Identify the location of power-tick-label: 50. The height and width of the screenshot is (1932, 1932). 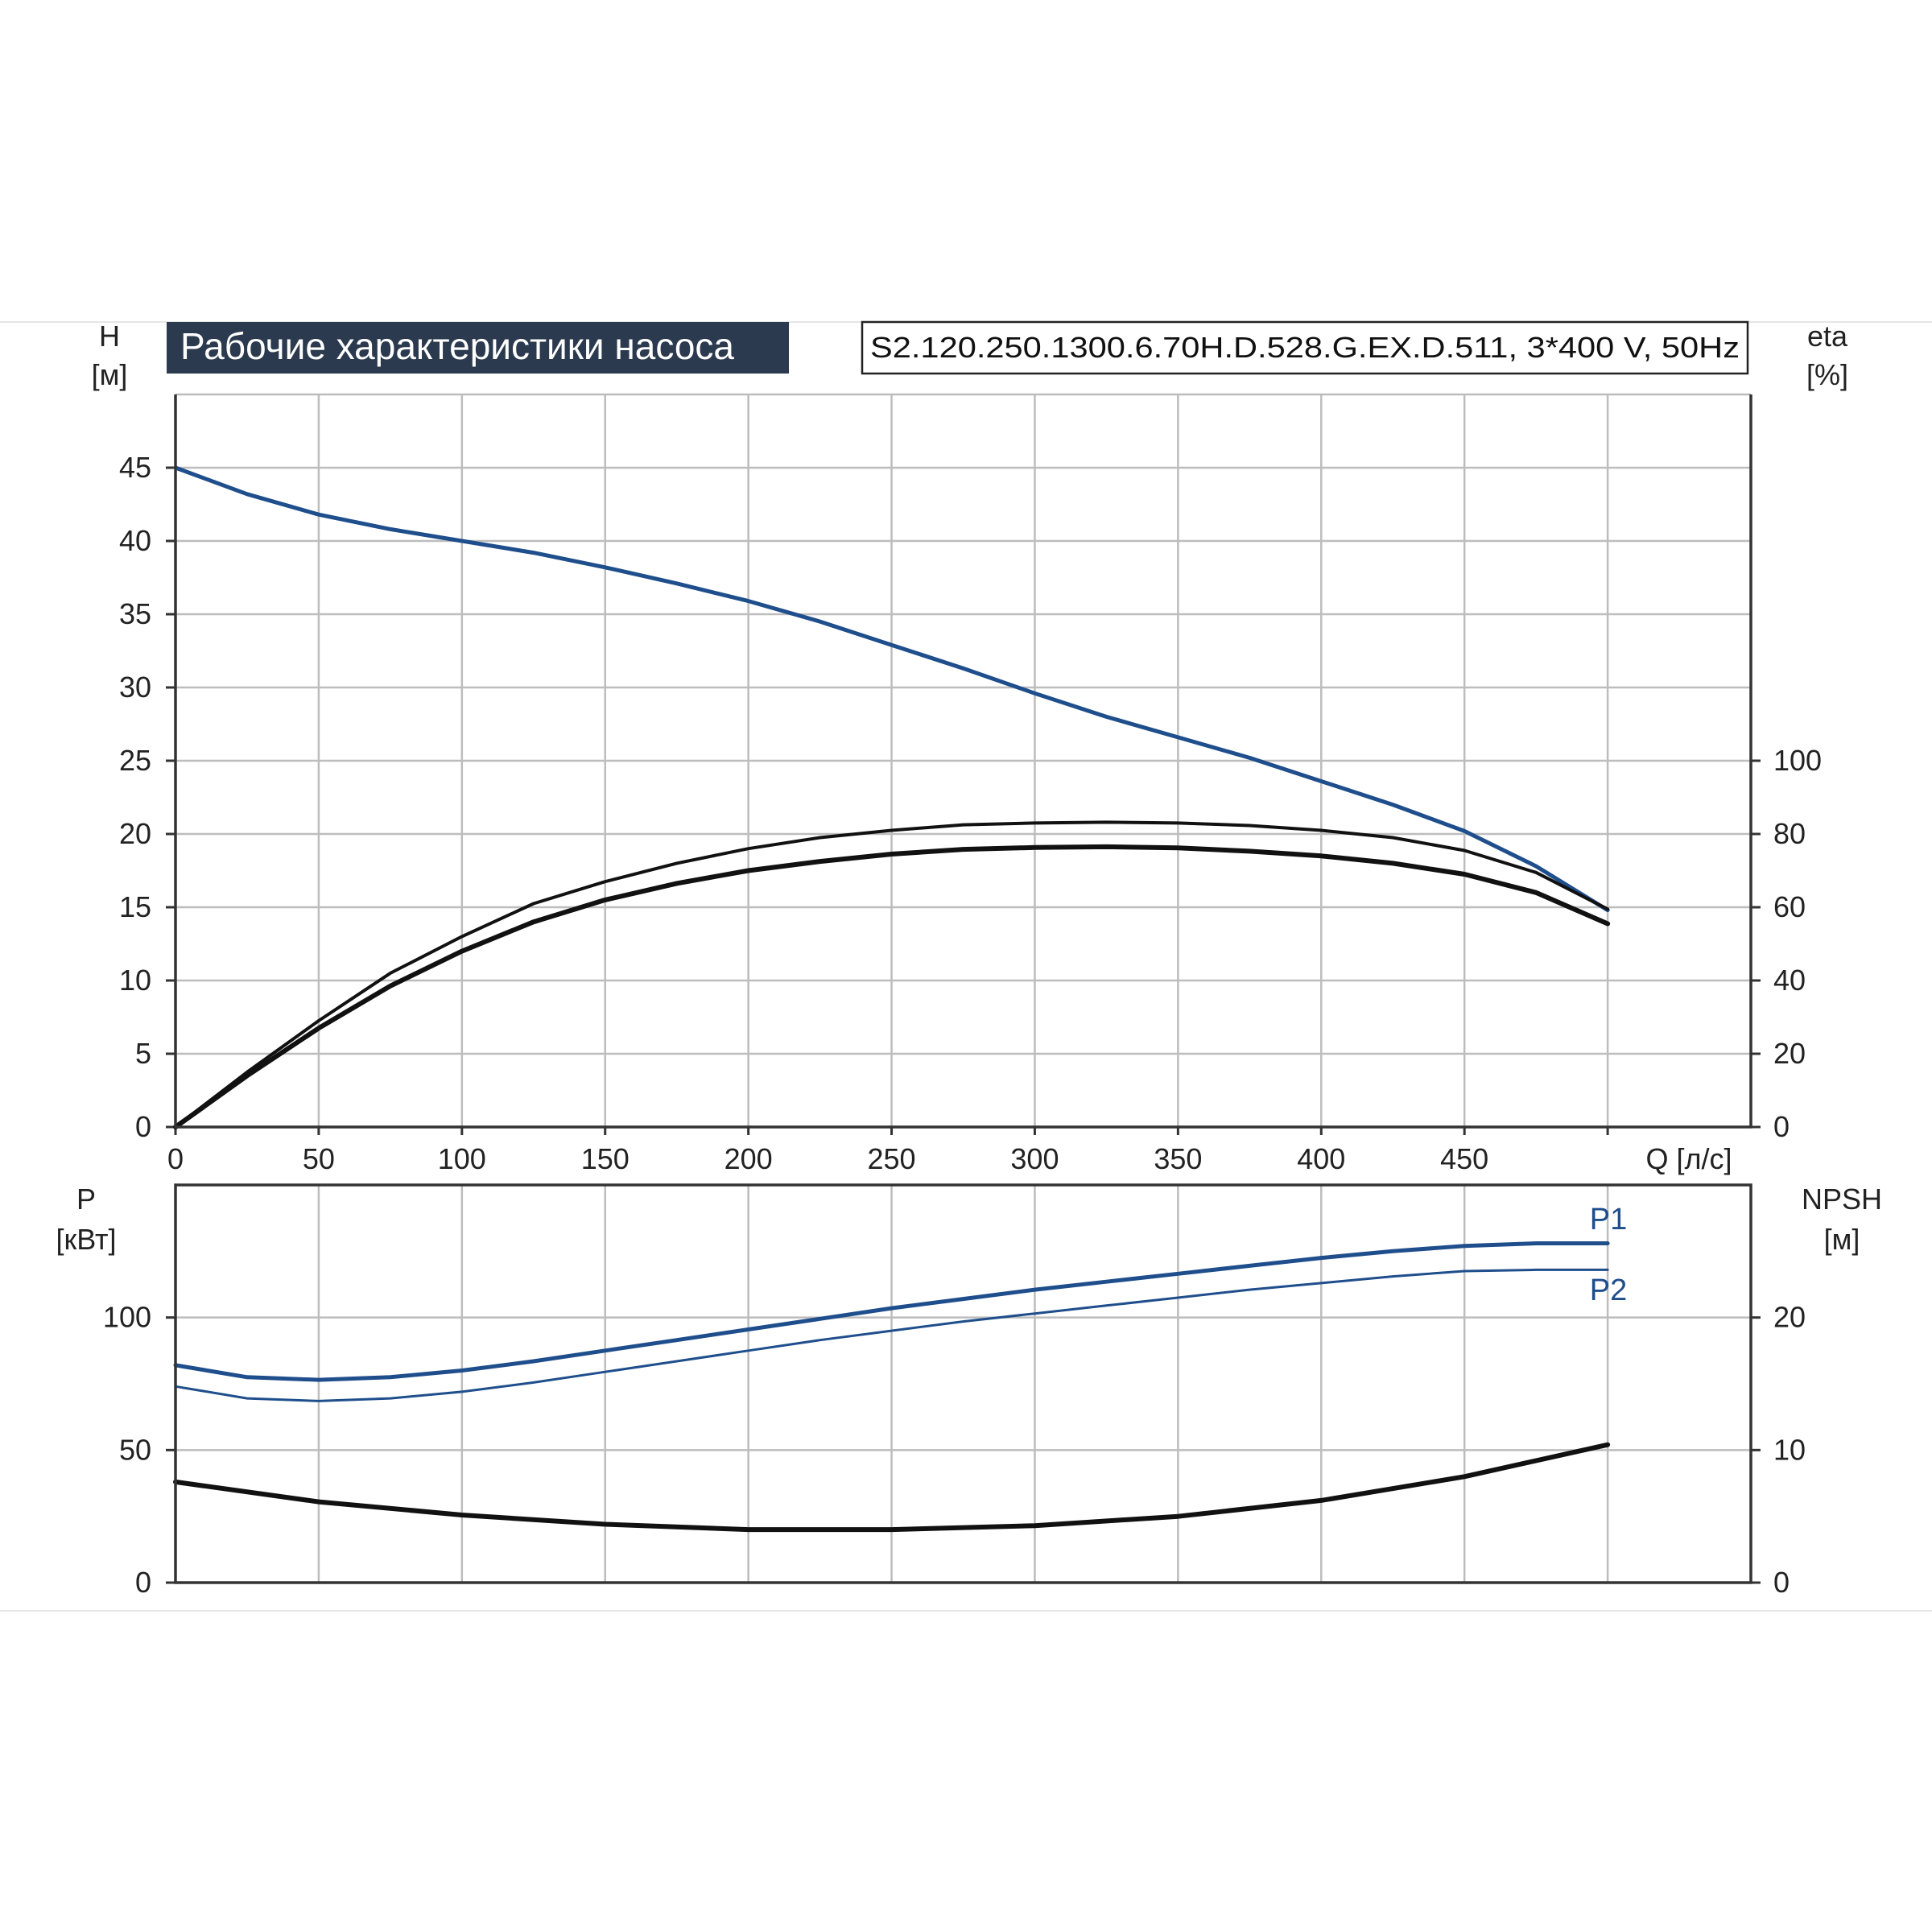
(135, 1449).